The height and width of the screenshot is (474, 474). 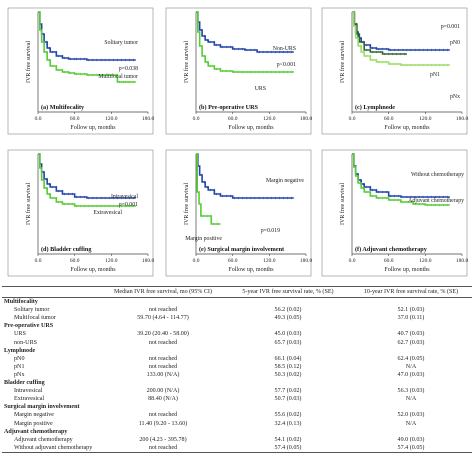 I want to click on section-label: Pre-operative URS, so click(x=29, y=326).